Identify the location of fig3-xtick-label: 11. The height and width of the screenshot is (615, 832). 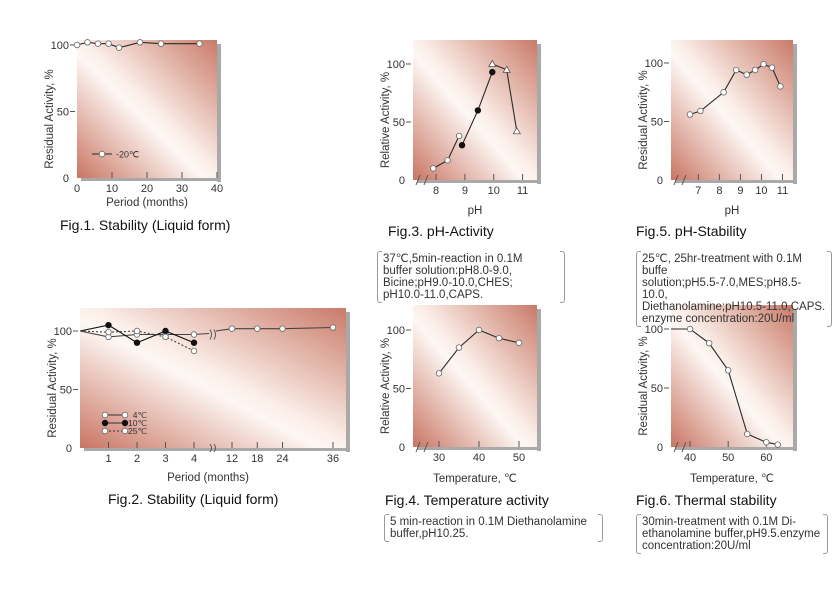
(522, 191).